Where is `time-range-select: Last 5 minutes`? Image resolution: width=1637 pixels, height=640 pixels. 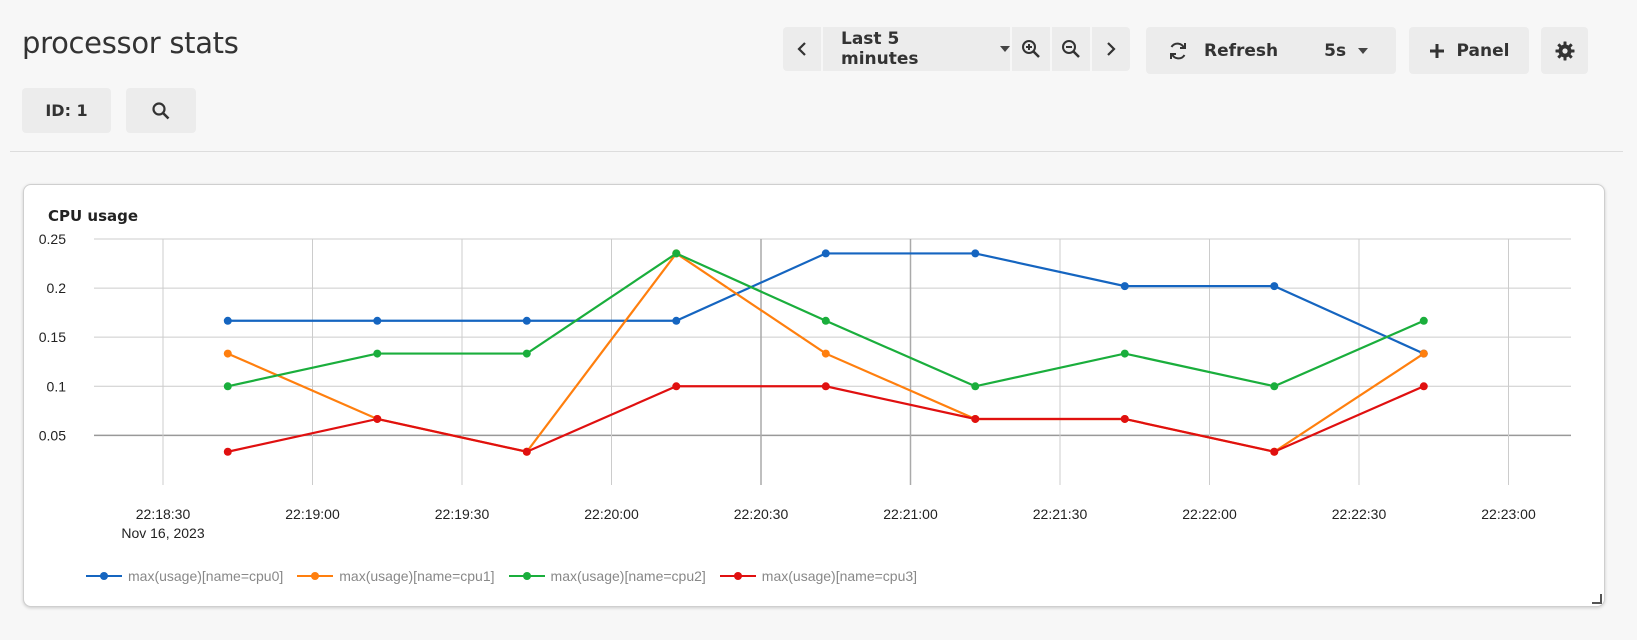 time-range-select: Last 5 minutes is located at coordinates (916, 49).